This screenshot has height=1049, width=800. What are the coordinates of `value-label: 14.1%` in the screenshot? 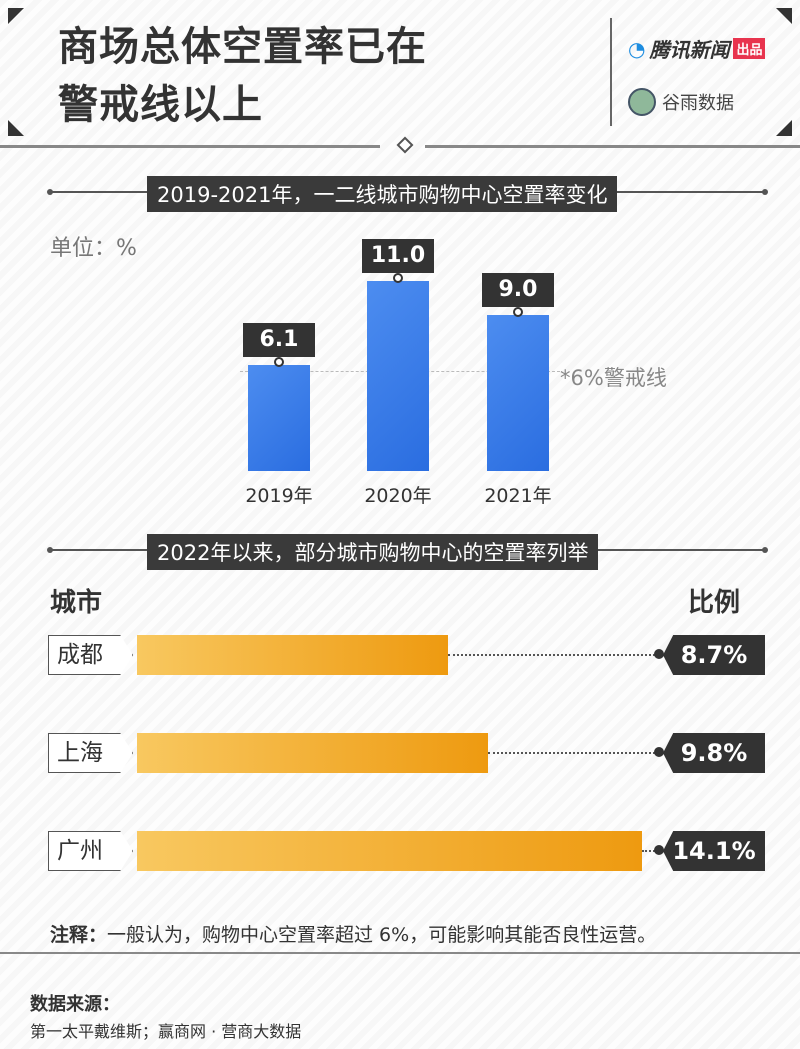 It's located at (714, 851).